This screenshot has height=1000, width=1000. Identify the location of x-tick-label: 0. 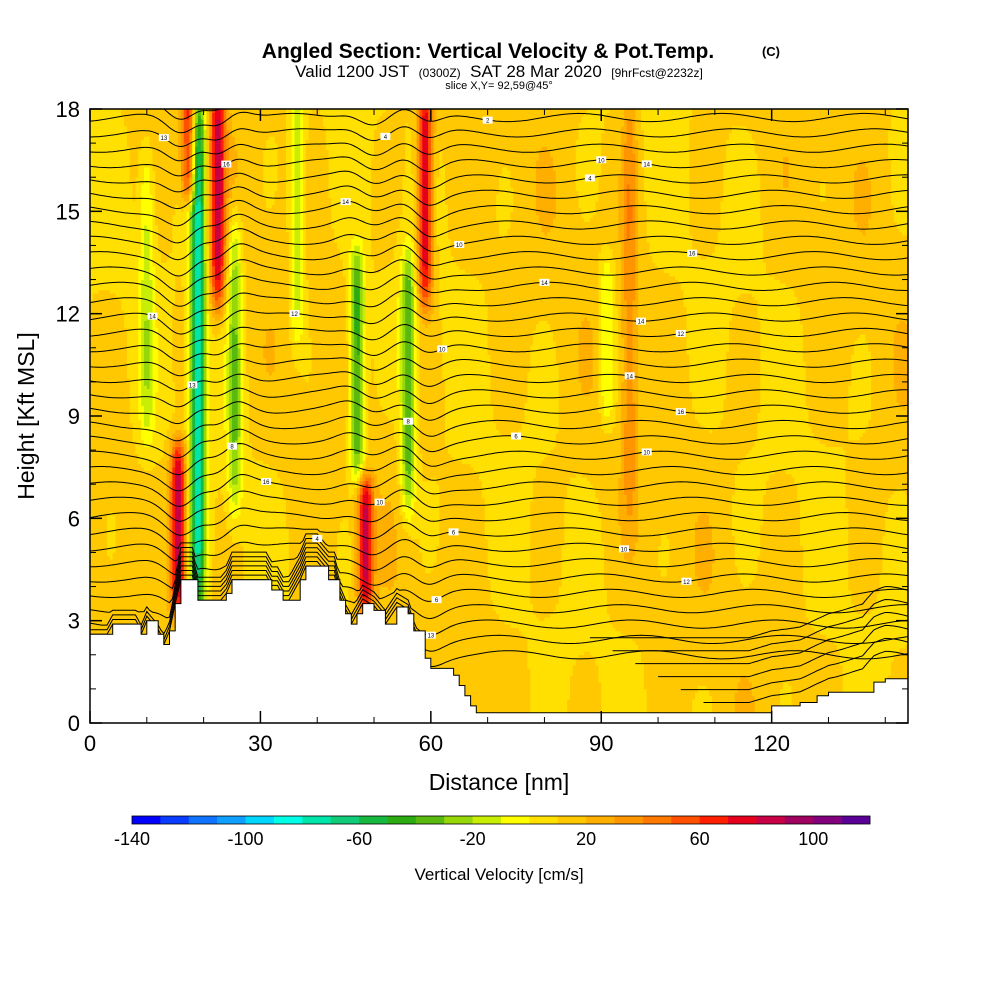
(90, 743).